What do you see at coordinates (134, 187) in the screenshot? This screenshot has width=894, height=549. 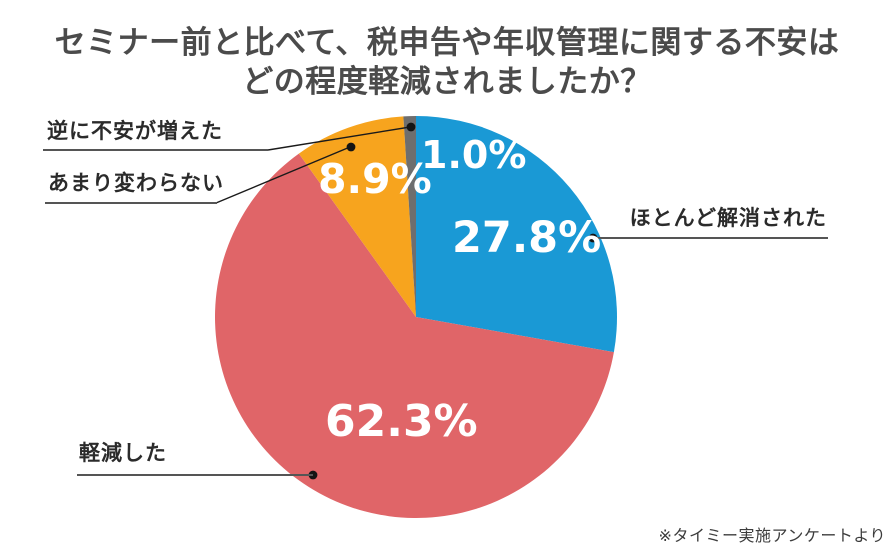 I see `callout-label-unchanged: あまり変わらない` at bounding box center [134, 187].